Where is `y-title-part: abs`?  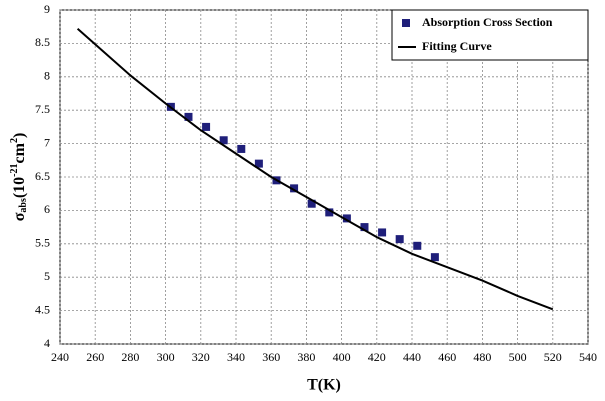
y-title-part: abs is located at coordinates (23, 205).